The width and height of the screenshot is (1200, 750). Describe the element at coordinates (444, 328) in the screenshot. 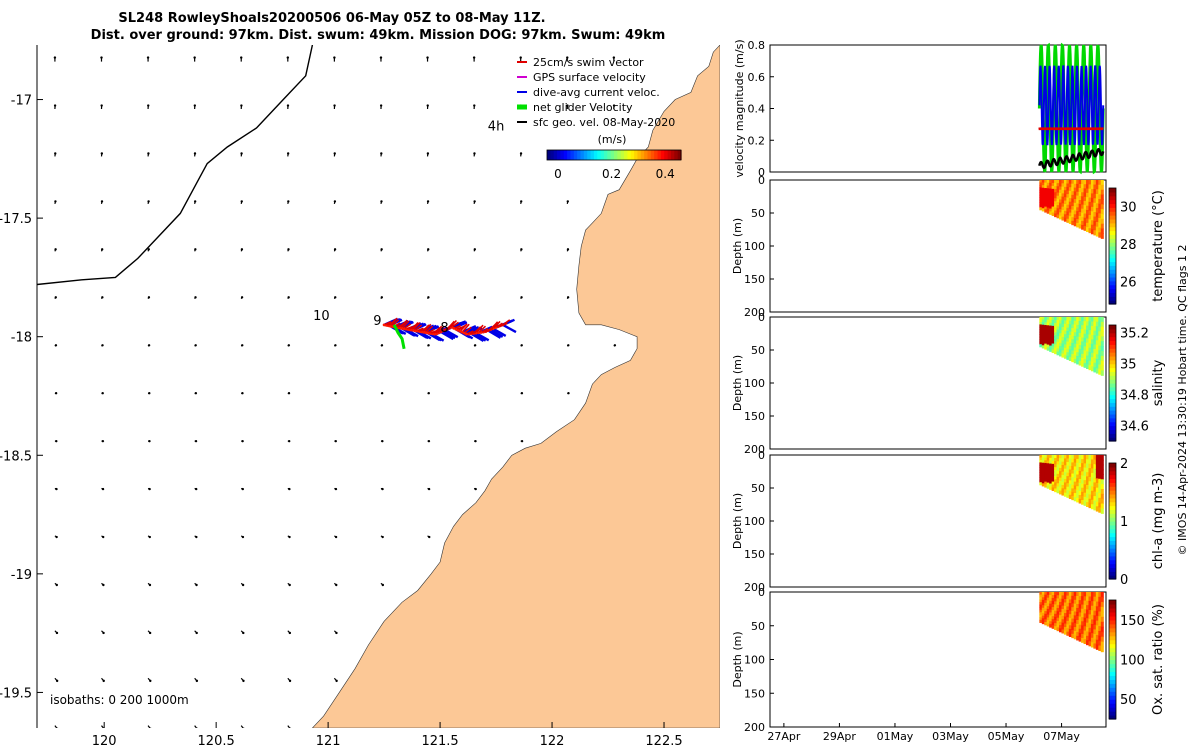

I see `map-annotation: 8` at that location.